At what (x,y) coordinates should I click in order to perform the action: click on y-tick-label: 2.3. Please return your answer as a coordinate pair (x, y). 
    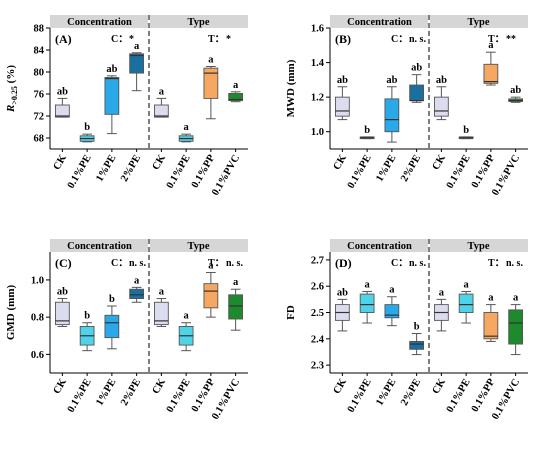
    Looking at the image, I should click on (317, 366).